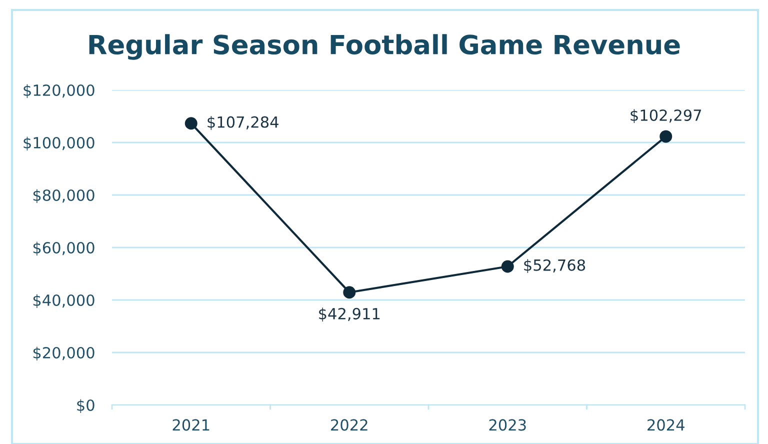 This screenshot has width=768, height=444. What do you see at coordinates (666, 425) in the screenshot?
I see `x-tick-label: 2024` at bounding box center [666, 425].